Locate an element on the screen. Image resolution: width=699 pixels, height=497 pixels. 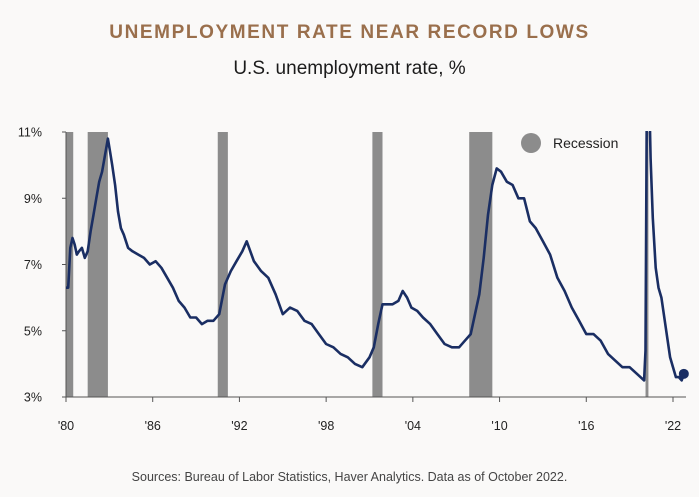
latest-value-marker is located at coordinates (683, 373).